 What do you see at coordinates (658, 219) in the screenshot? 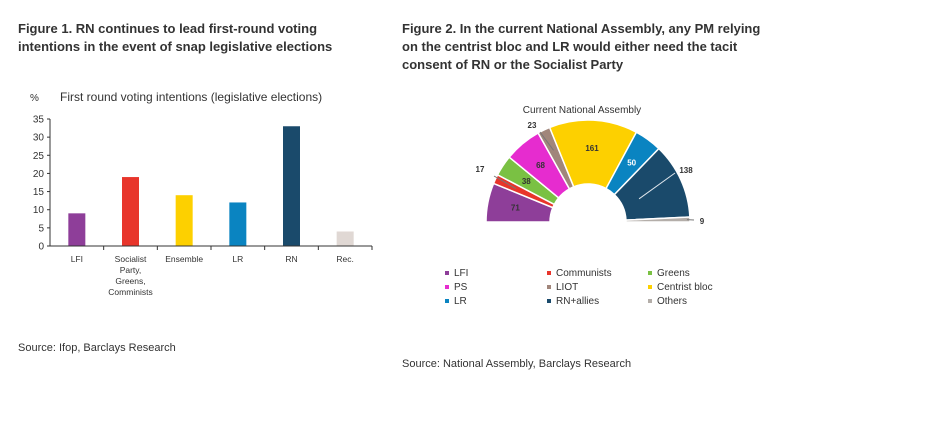
I see `hemicycle-slice` at bounding box center [658, 219].